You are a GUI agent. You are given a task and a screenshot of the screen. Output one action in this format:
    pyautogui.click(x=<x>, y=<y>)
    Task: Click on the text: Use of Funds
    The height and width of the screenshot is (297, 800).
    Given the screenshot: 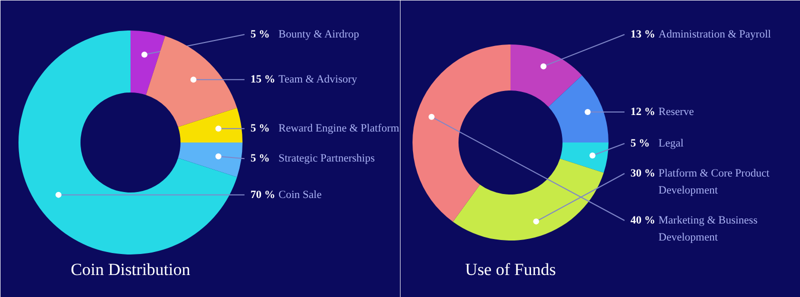 What is the action you would take?
    pyautogui.click(x=510, y=269)
    